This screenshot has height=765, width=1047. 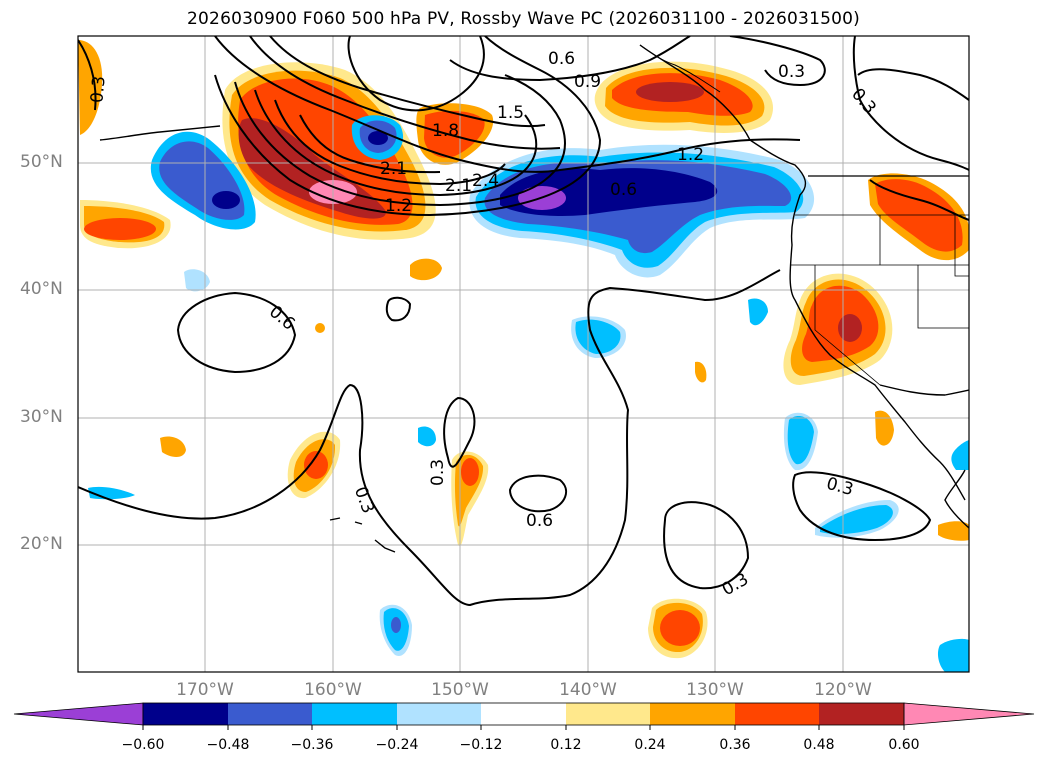 I want to click on colorbar-tick-label: −0.12, so click(x=481, y=745).